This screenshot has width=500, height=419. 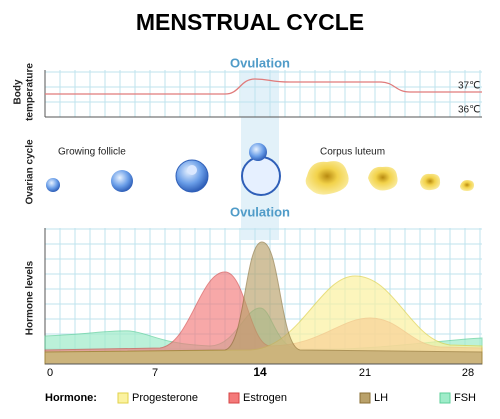 What do you see at coordinates (469, 86) in the screenshot?
I see `temperature-label: 37℃` at bounding box center [469, 86].